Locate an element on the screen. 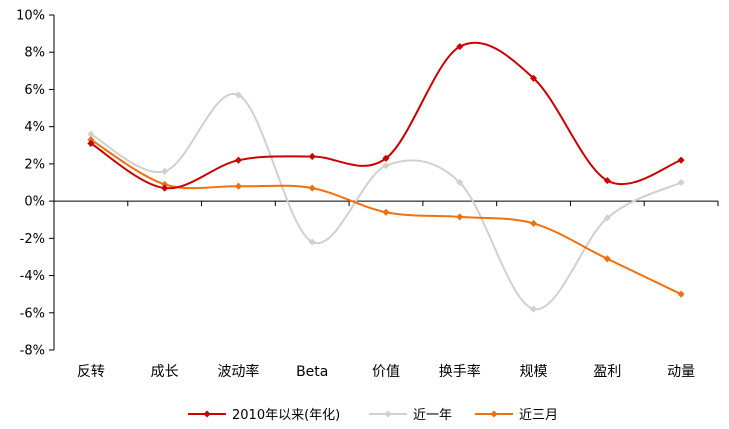  y-tick-label: 2% is located at coordinates (34, 164).